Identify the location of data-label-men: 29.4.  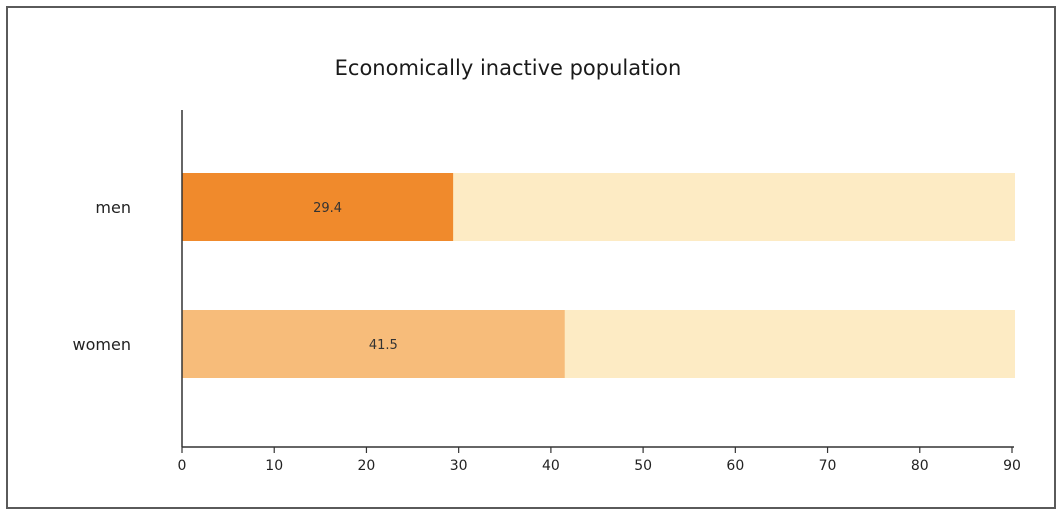
(327, 208).